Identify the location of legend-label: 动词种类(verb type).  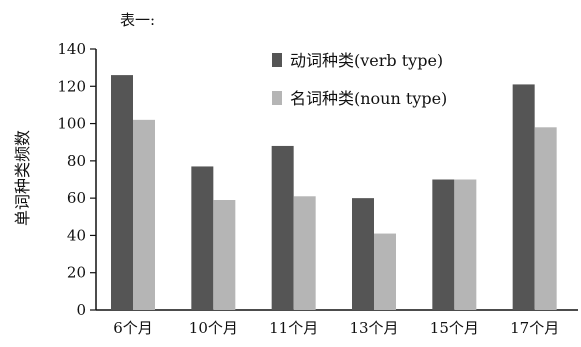
(366, 60).